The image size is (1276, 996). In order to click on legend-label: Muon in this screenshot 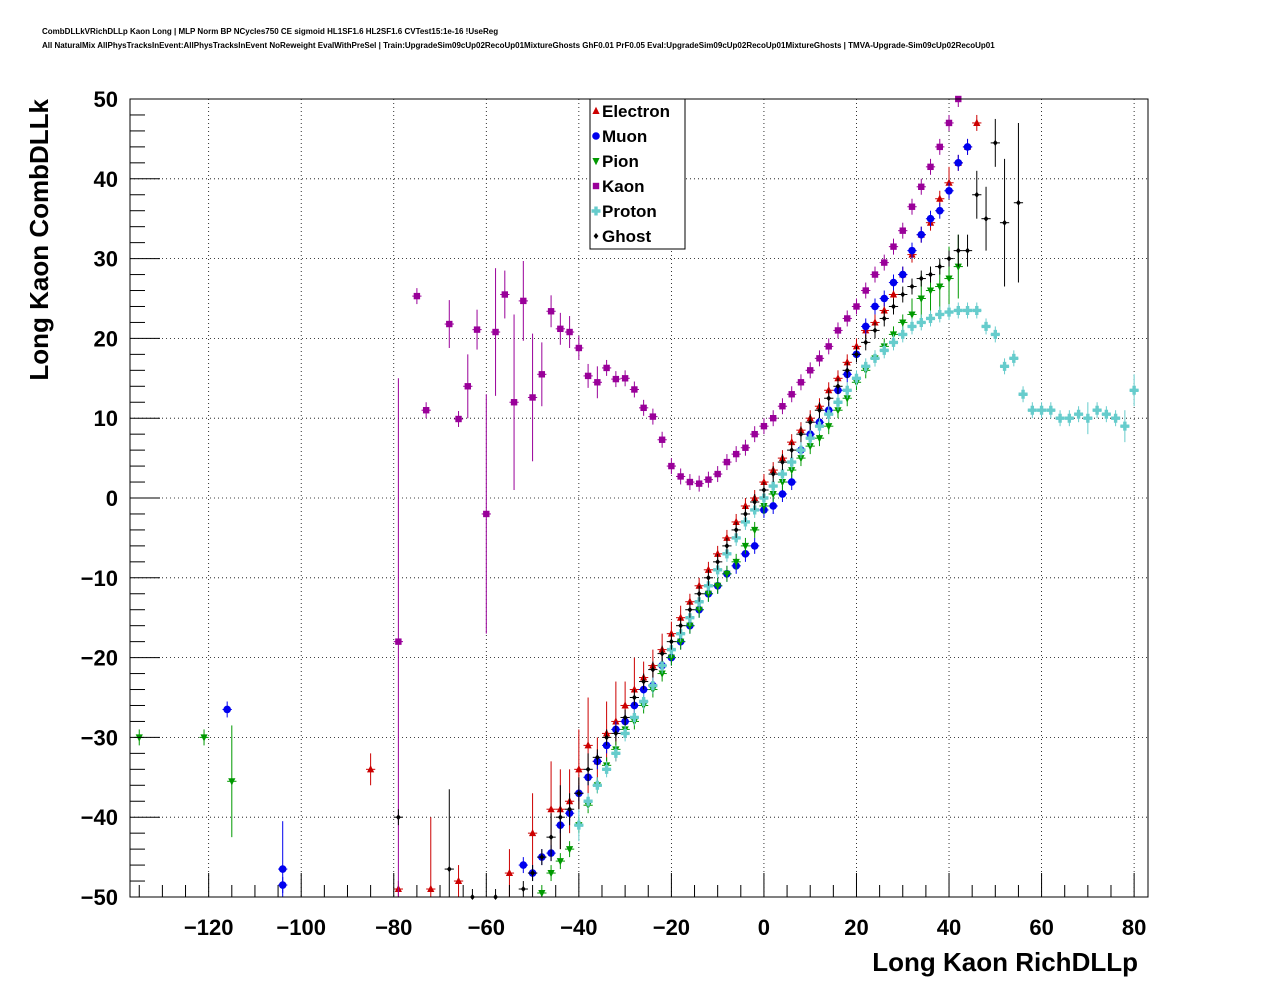, I will do `click(624, 136)`.